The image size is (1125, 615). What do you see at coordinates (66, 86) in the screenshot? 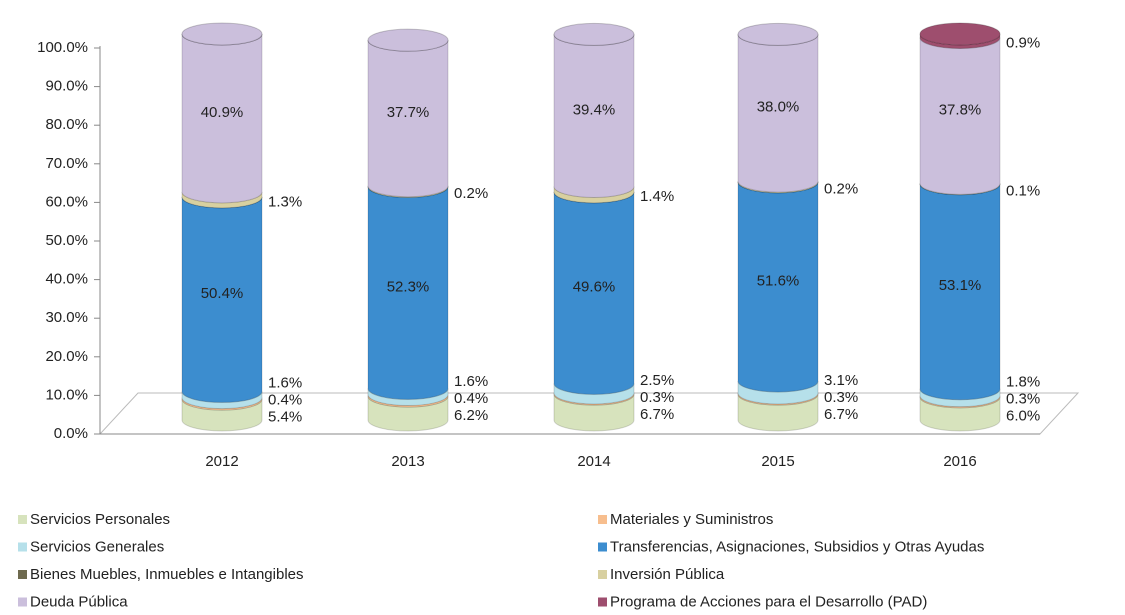
I see `y-tick-label: 90.0%` at bounding box center [66, 86].